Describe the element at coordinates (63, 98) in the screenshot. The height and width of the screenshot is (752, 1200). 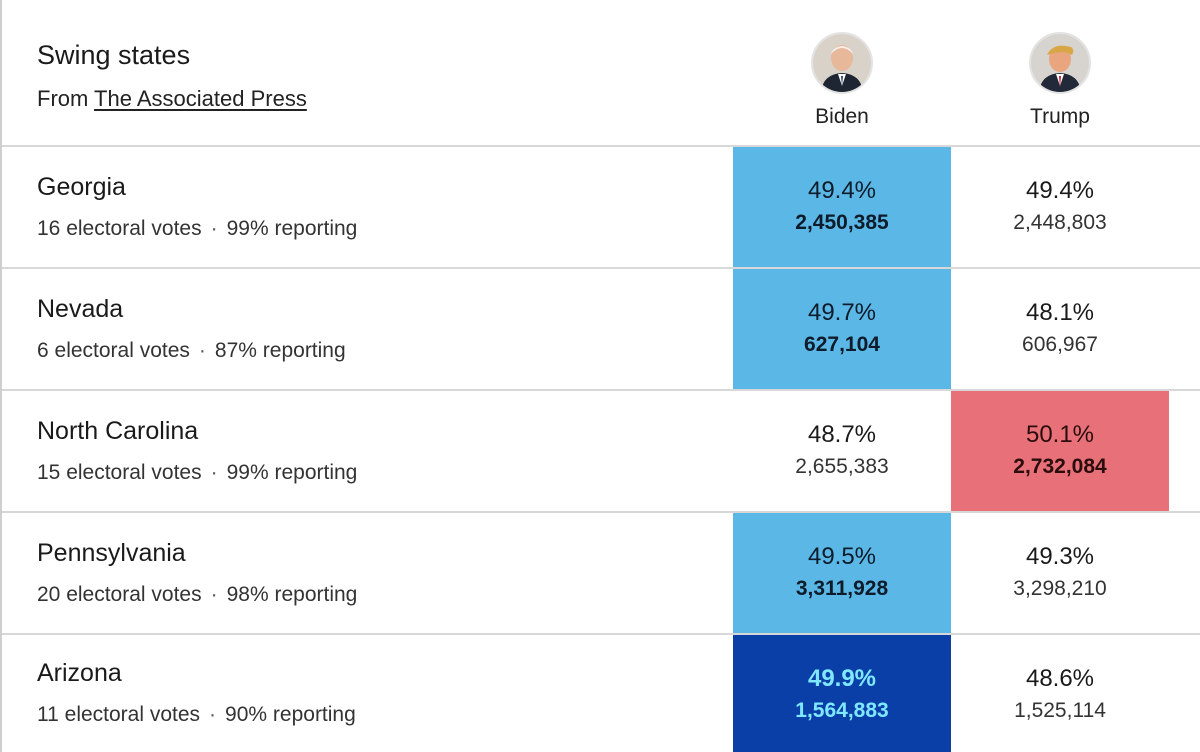
I see `source-prefix: From` at that location.